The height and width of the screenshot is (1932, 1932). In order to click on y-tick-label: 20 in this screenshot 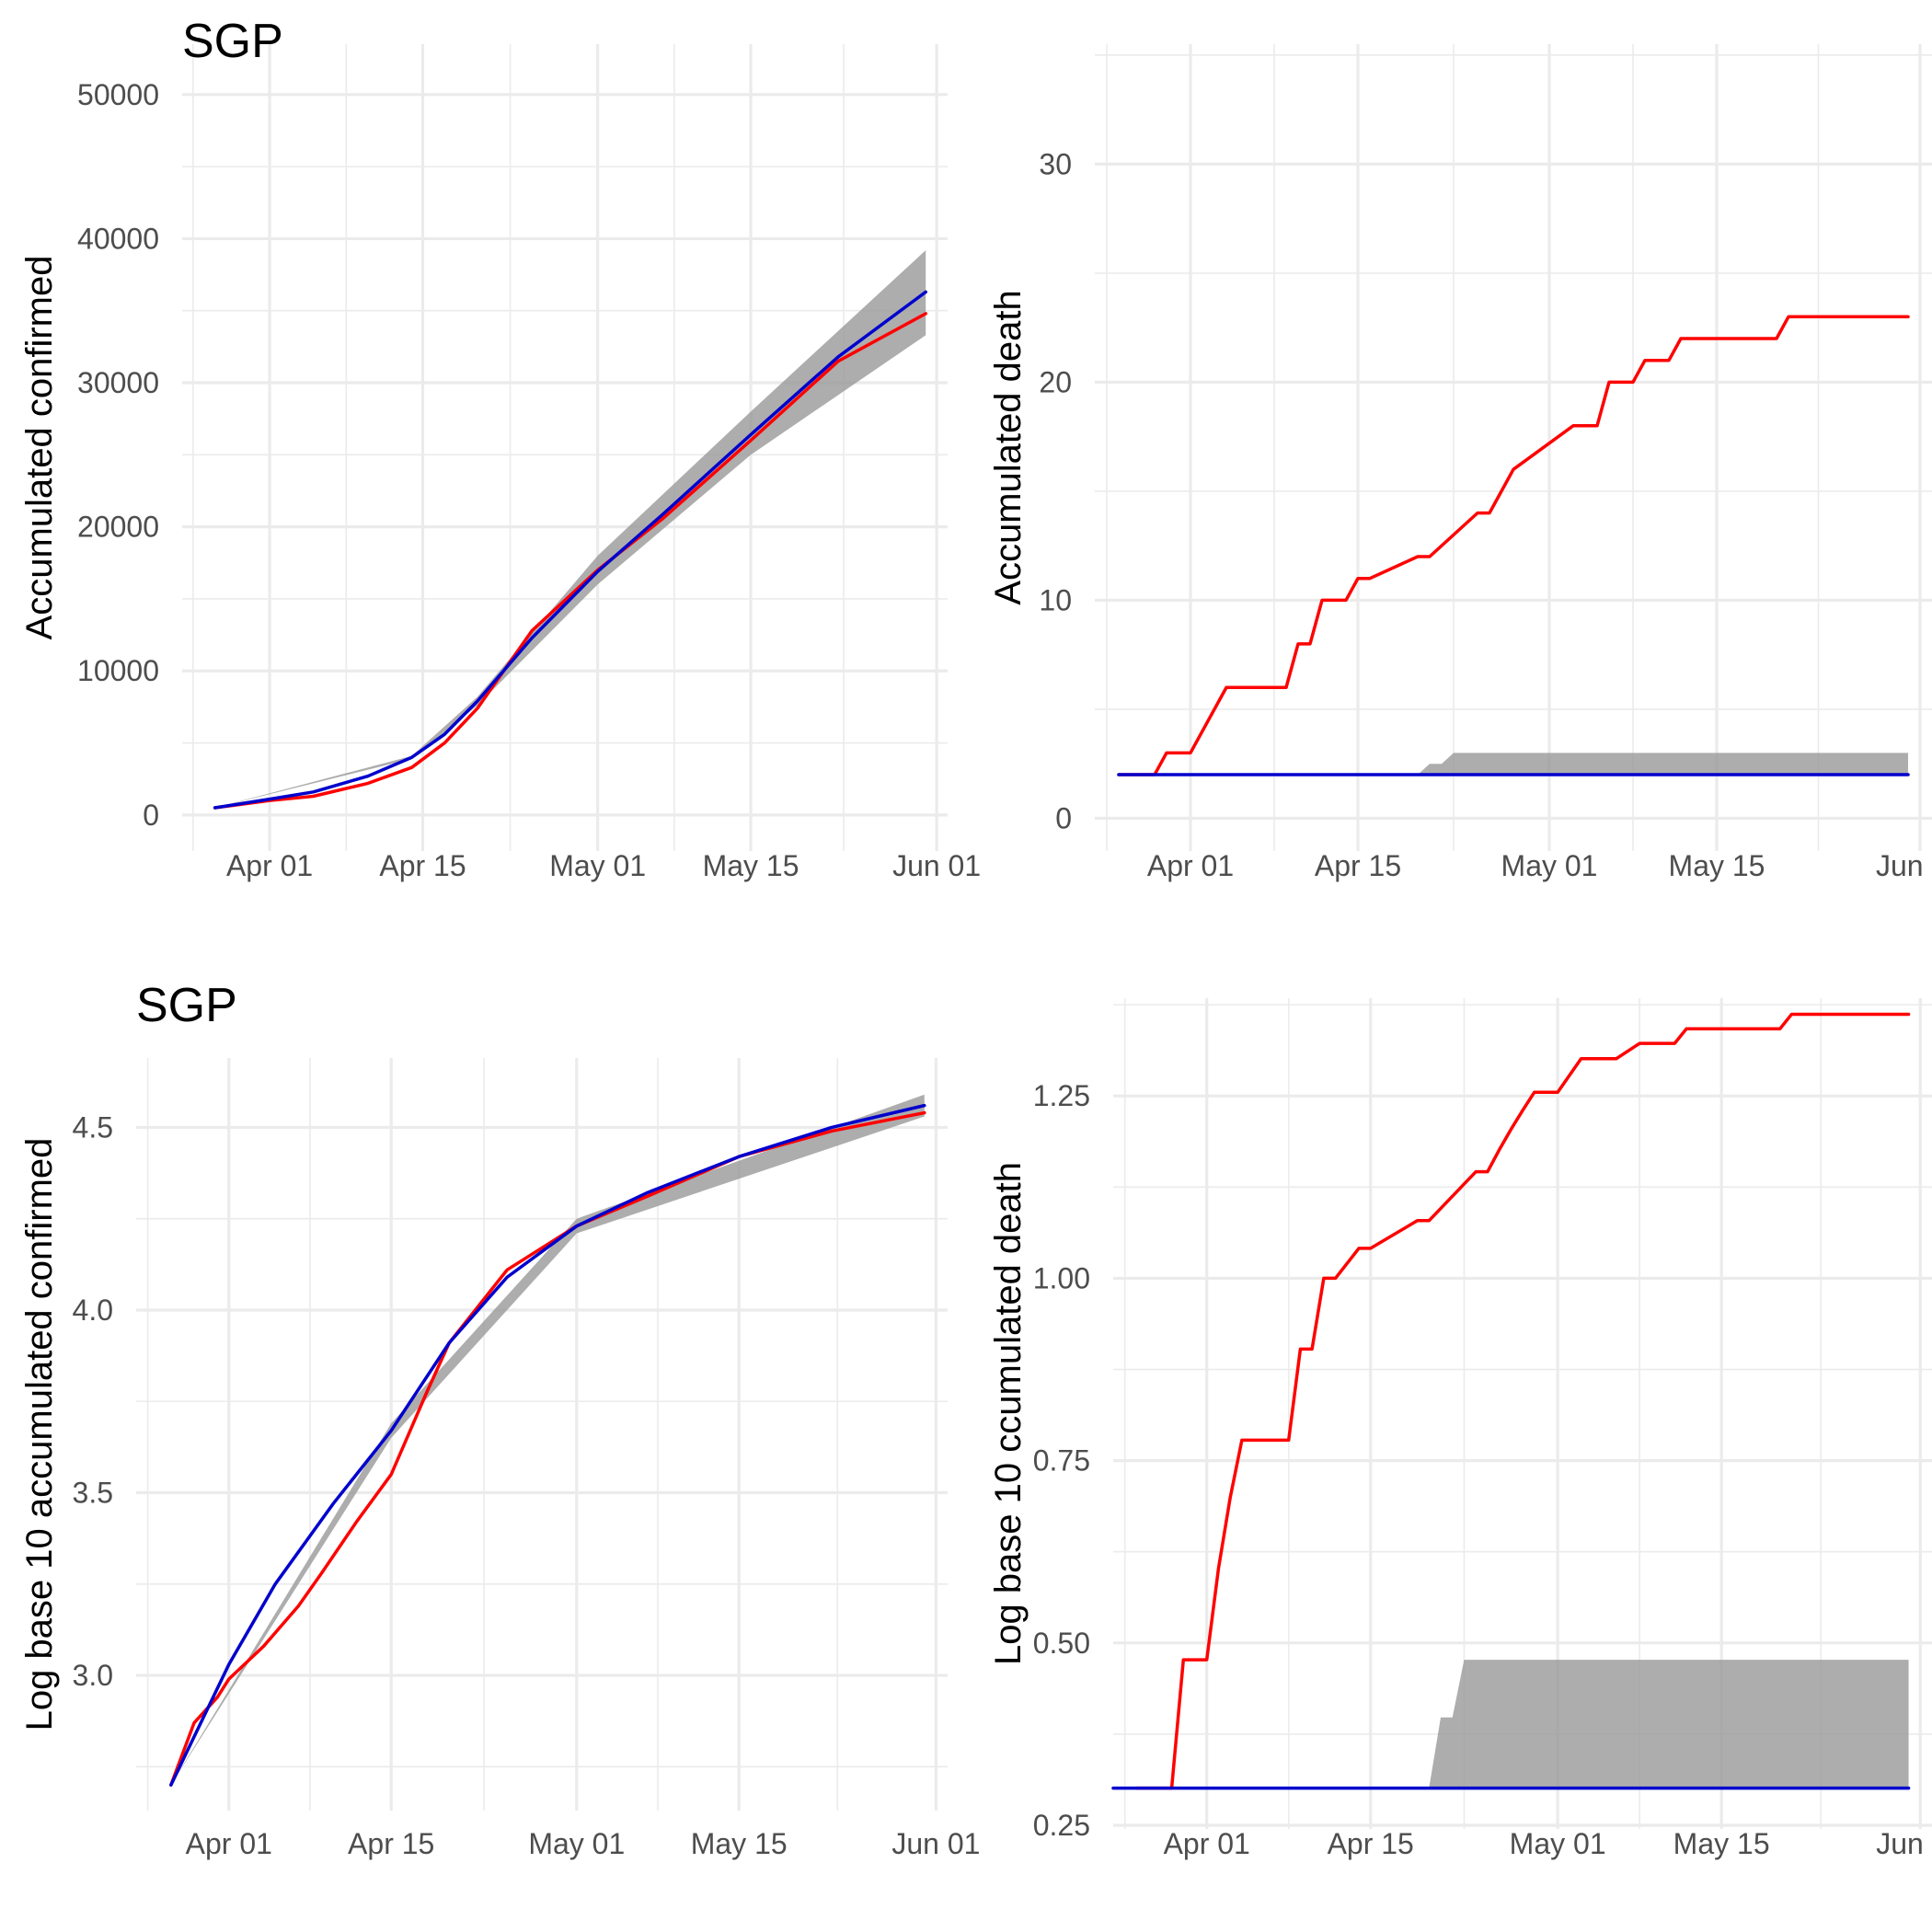, I will do `click(1055, 381)`.